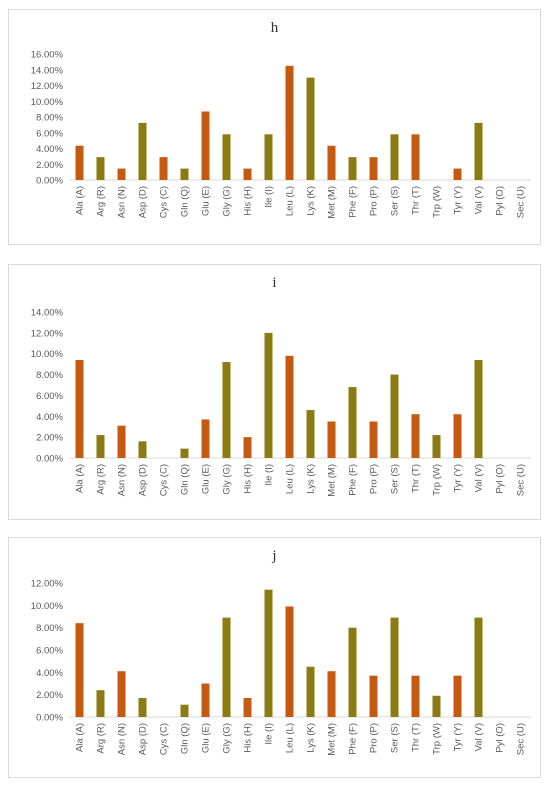 This screenshot has width=550, height=789. What do you see at coordinates (274, 283) in the screenshot?
I see `chart-title: i` at bounding box center [274, 283].